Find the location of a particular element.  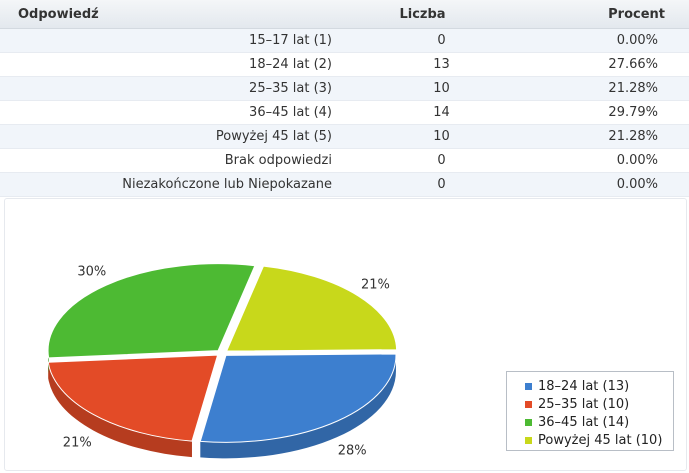

count-cell: 14 is located at coordinates (441, 112).